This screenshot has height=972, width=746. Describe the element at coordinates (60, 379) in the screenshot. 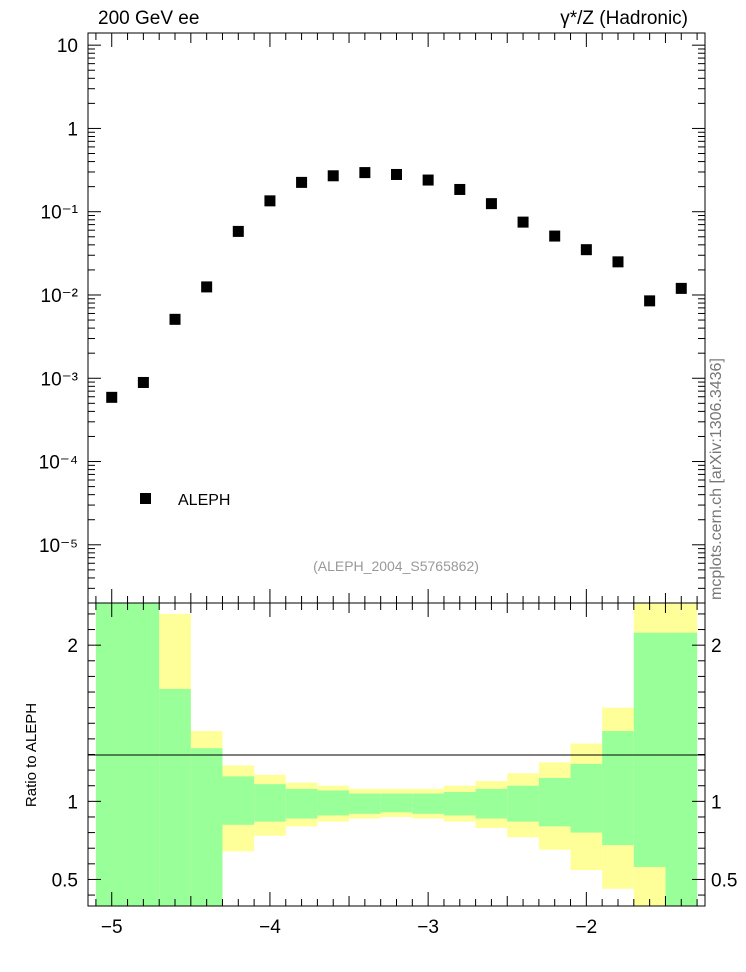

I see `y-tick-label: 10⁻³` at that location.